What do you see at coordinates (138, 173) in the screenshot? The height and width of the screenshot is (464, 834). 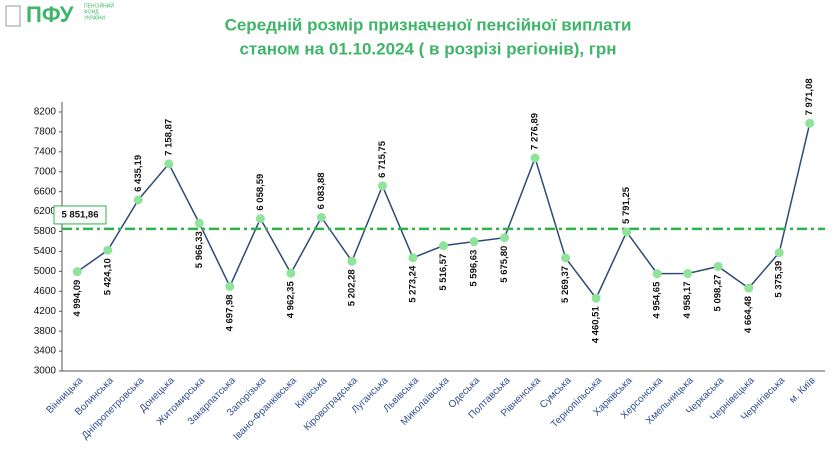 I see `value-label: 6 435,19` at bounding box center [138, 173].